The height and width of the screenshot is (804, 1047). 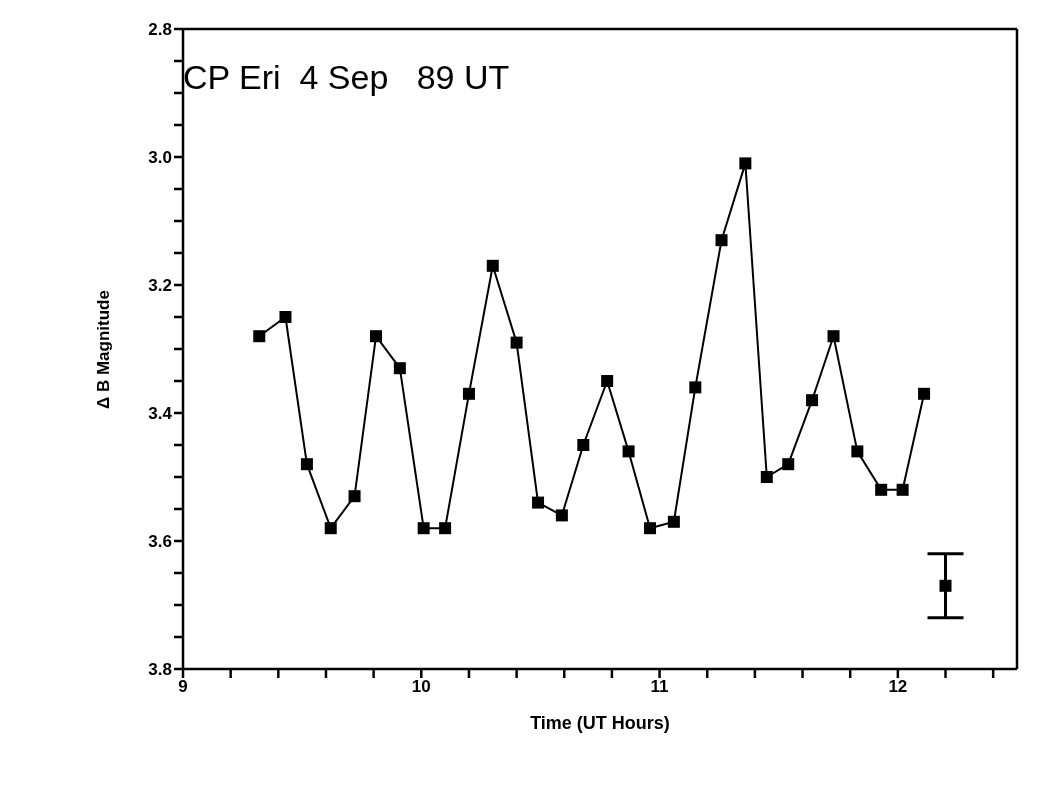 I want to click on x-tick-label: 10, so click(x=421, y=687).